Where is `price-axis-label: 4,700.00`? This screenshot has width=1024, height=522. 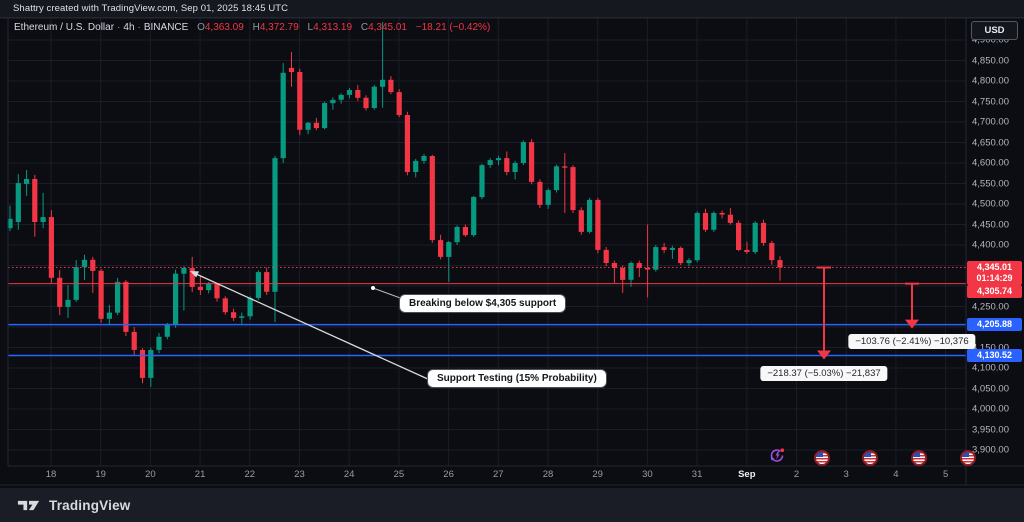 price-axis-label: 4,700.00 is located at coordinates (990, 122).